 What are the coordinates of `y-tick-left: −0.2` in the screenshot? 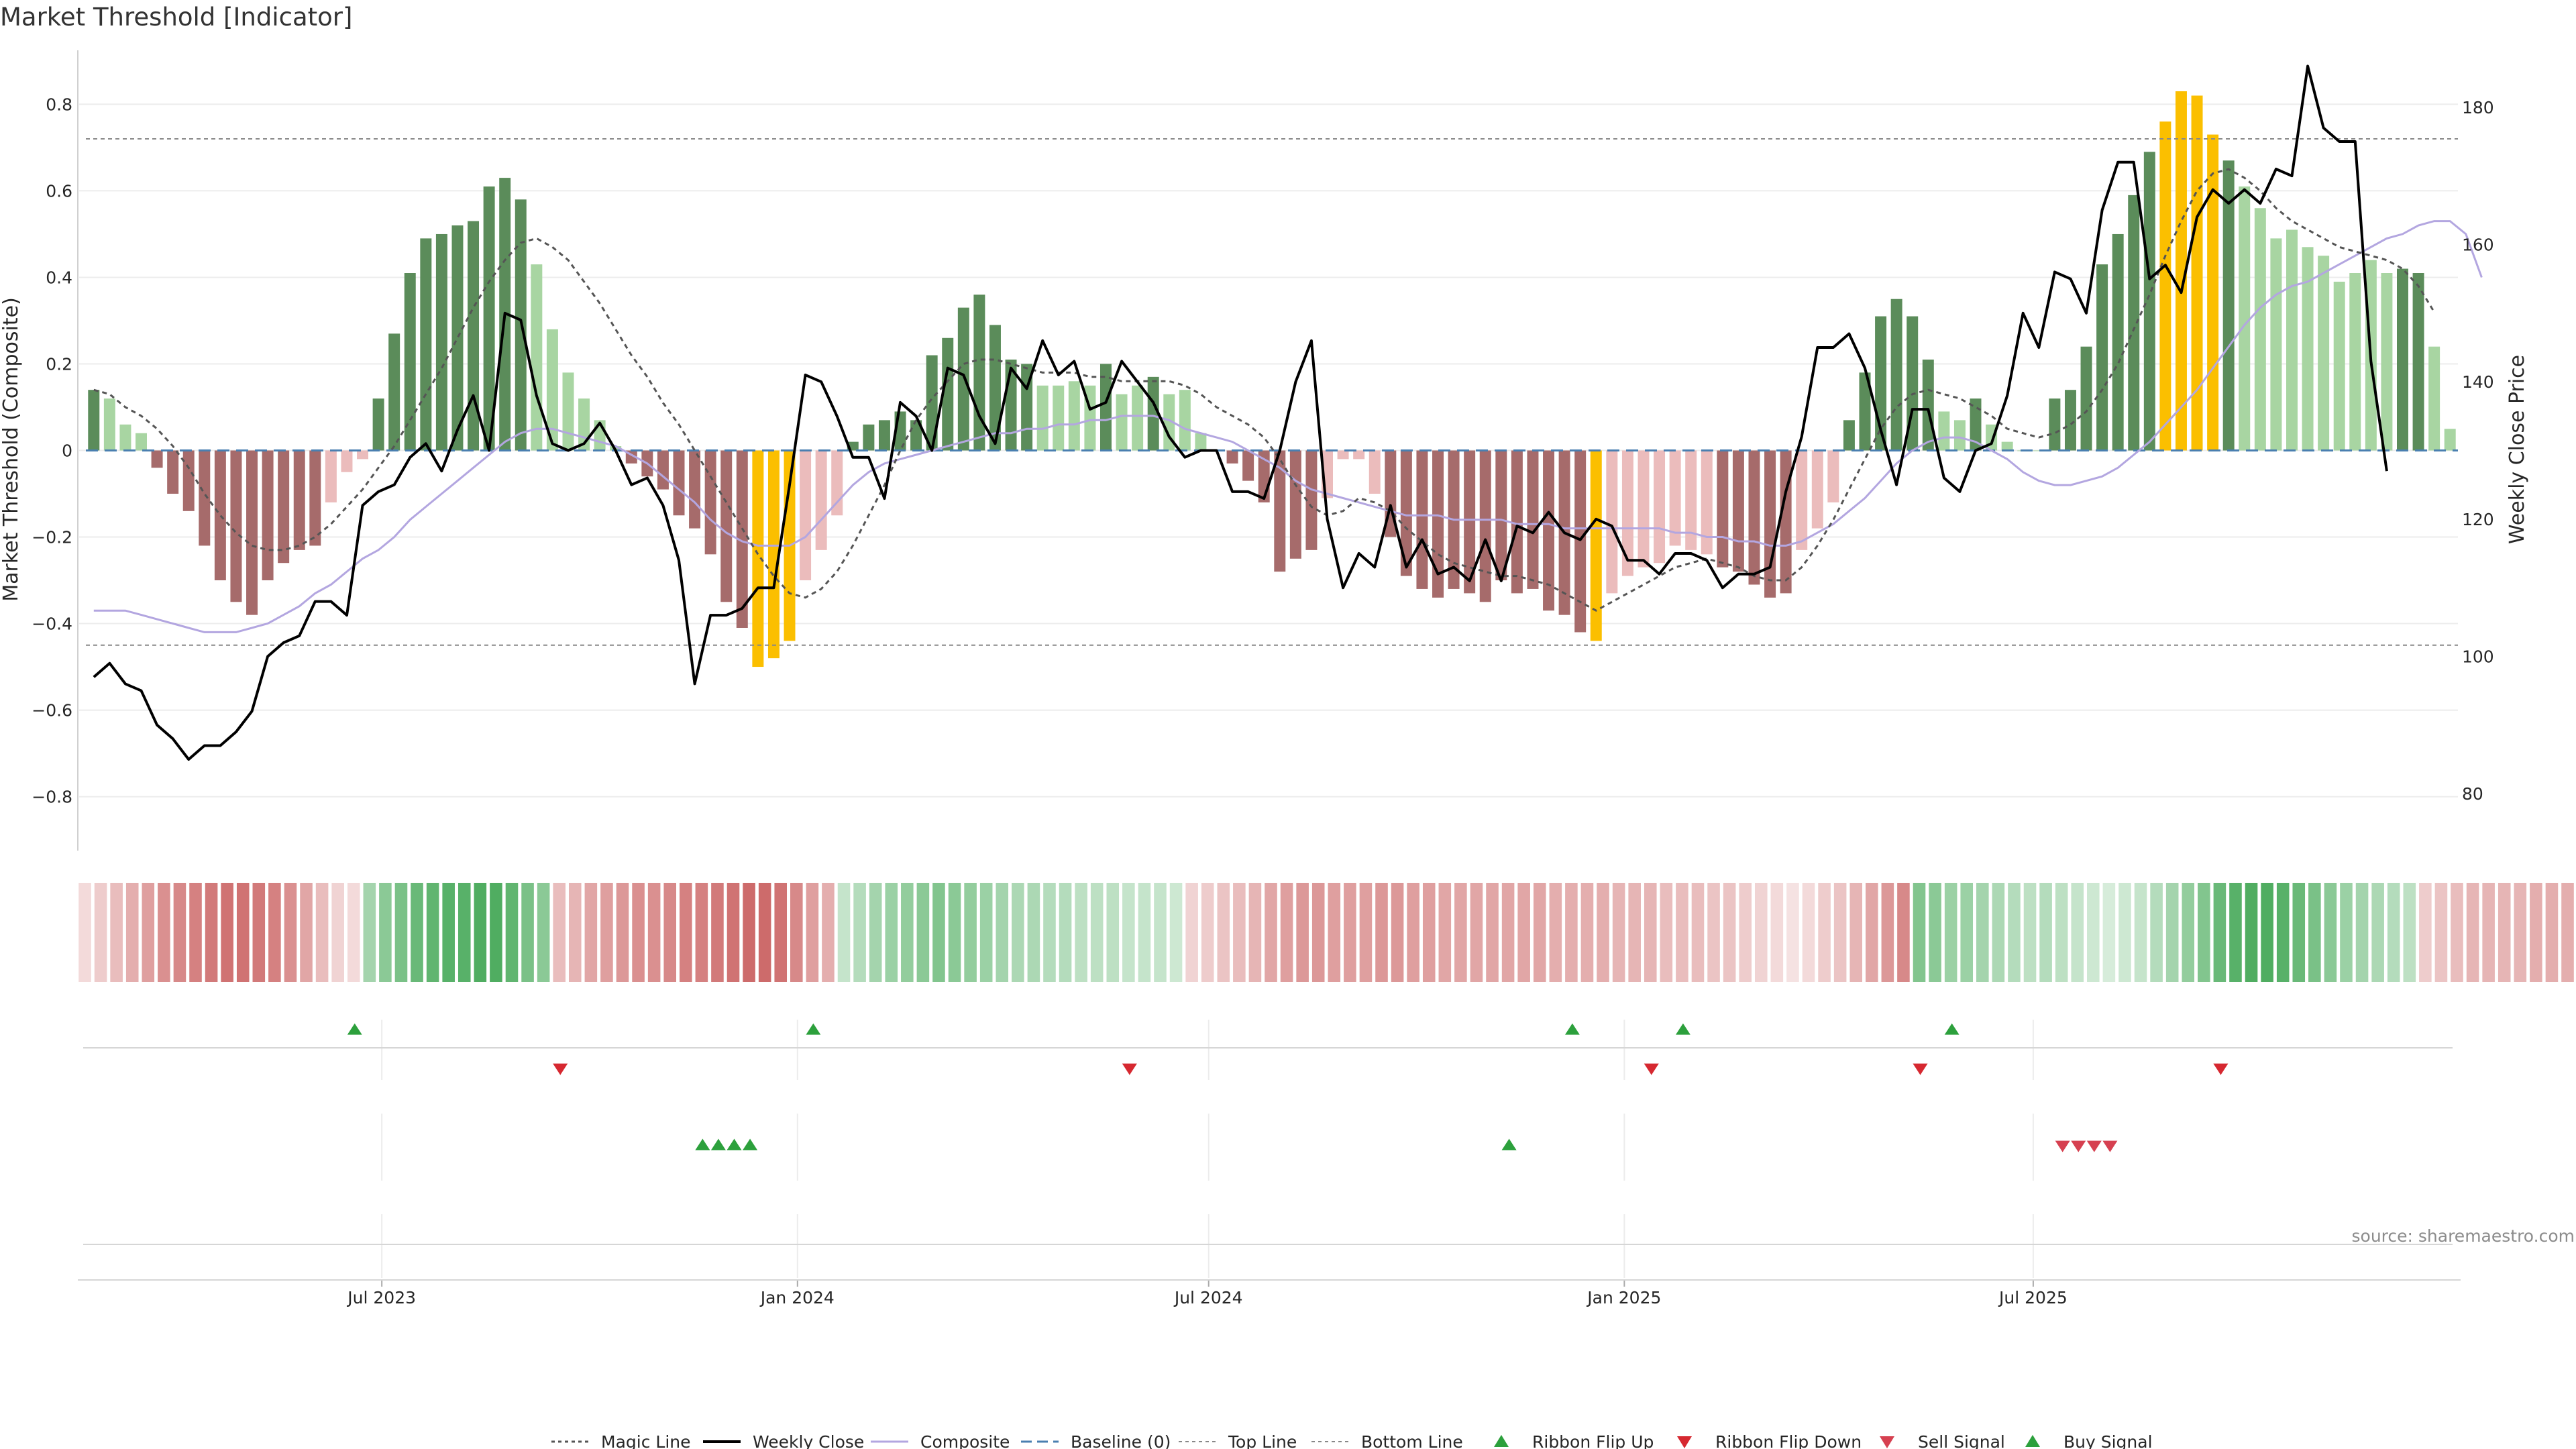 It's located at (52, 537).